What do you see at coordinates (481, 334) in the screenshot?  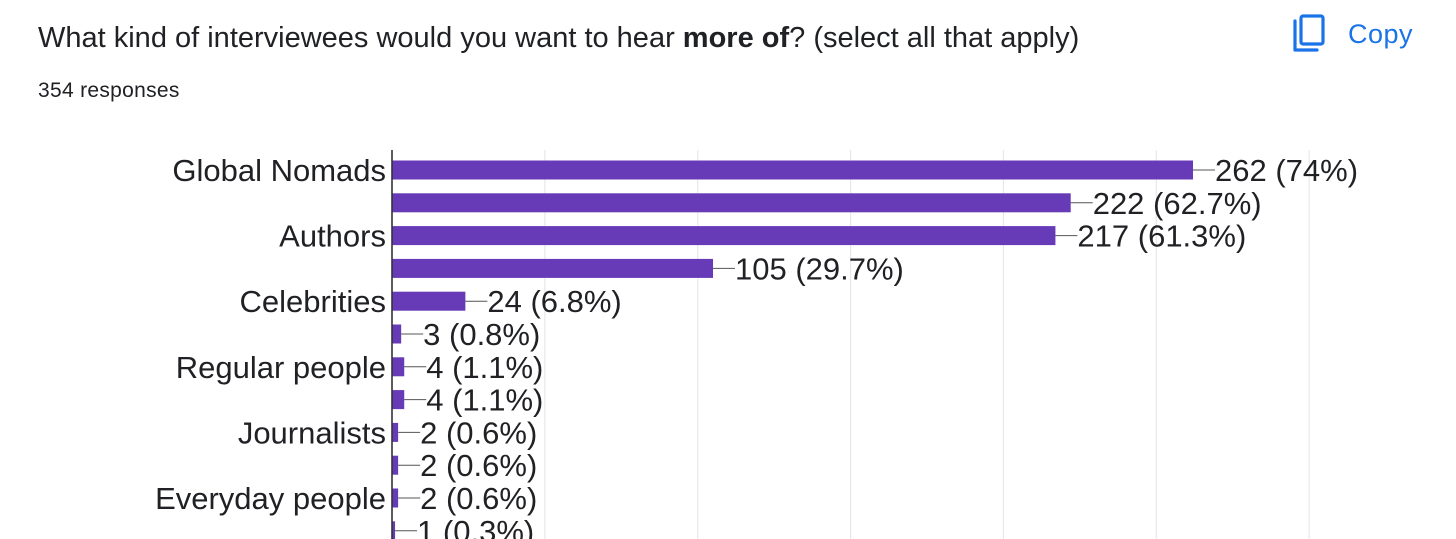 I see `data-label: 3 (0.8%)` at bounding box center [481, 334].